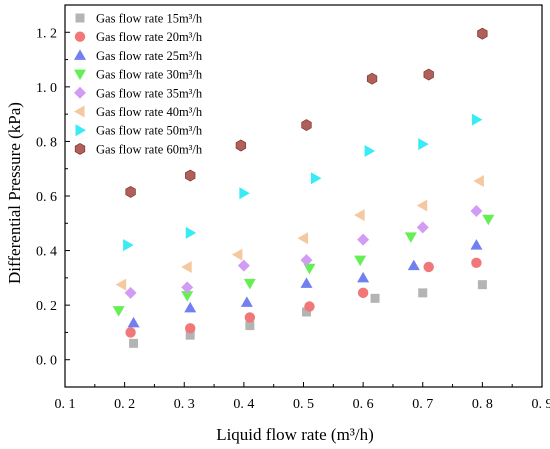 The image size is (550, 449). I want to click on legend-label: Gas flow rate 60m³/h, so click(149, 149).